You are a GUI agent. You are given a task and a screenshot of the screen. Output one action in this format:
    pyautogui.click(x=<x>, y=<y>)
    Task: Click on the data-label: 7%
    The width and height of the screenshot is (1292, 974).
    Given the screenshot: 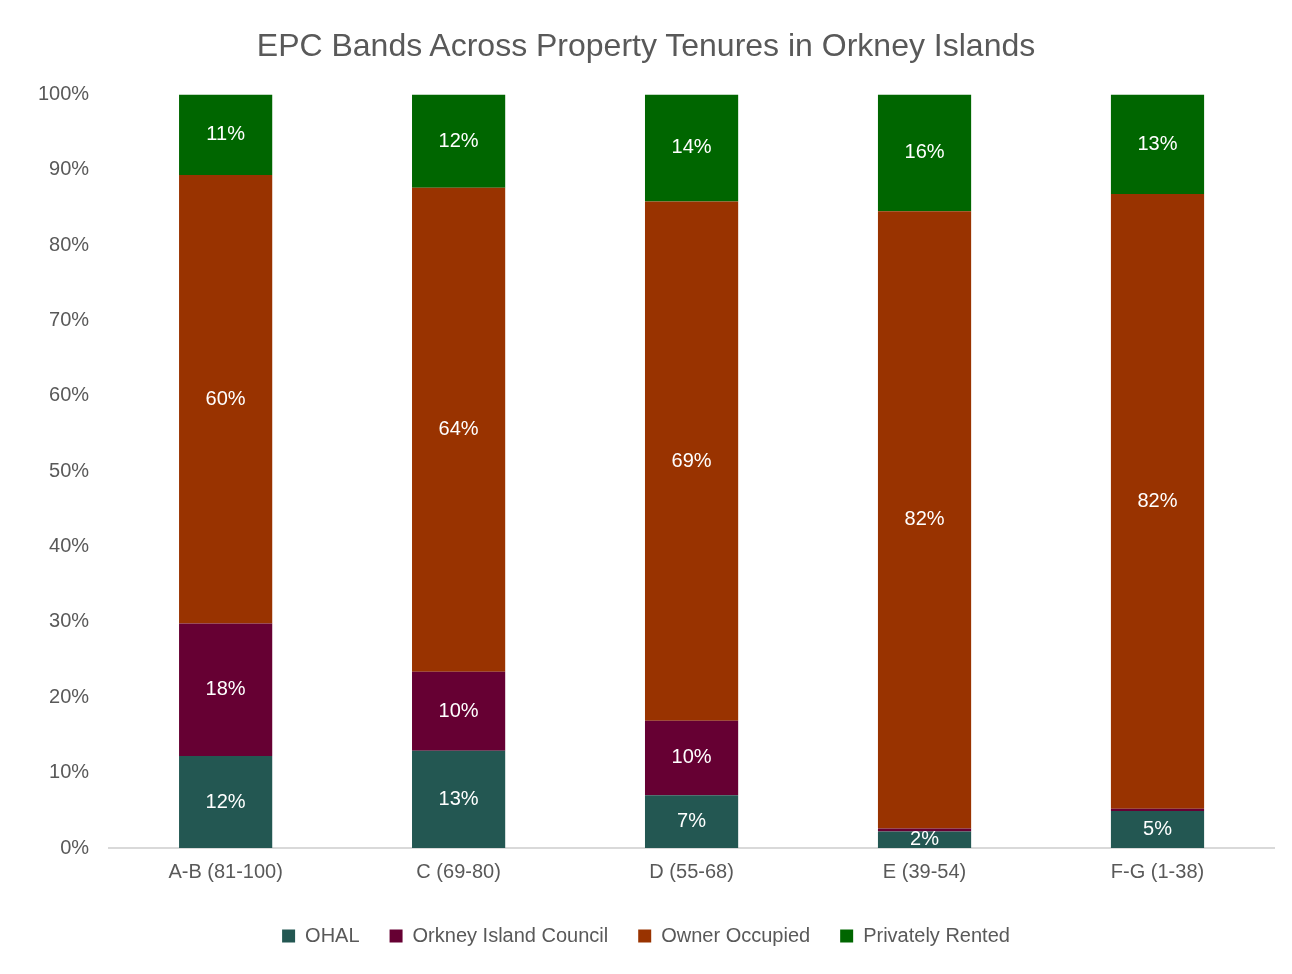 What is the action you would take?
    pyautogui.click(x=692, y=820)
    